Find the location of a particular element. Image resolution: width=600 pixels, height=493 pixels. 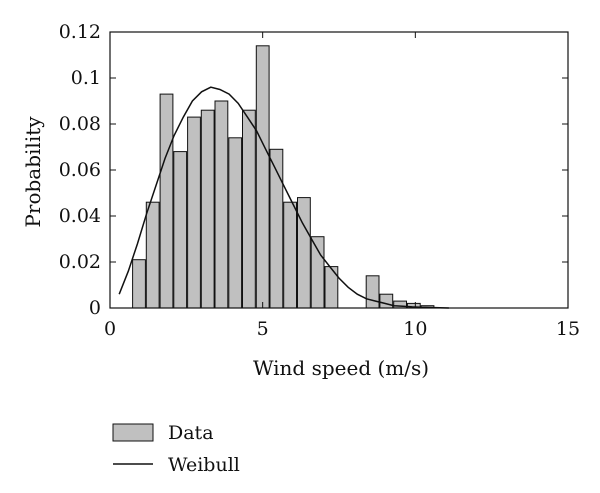

legend-bar-swatch is located at coordinates (133, 432).